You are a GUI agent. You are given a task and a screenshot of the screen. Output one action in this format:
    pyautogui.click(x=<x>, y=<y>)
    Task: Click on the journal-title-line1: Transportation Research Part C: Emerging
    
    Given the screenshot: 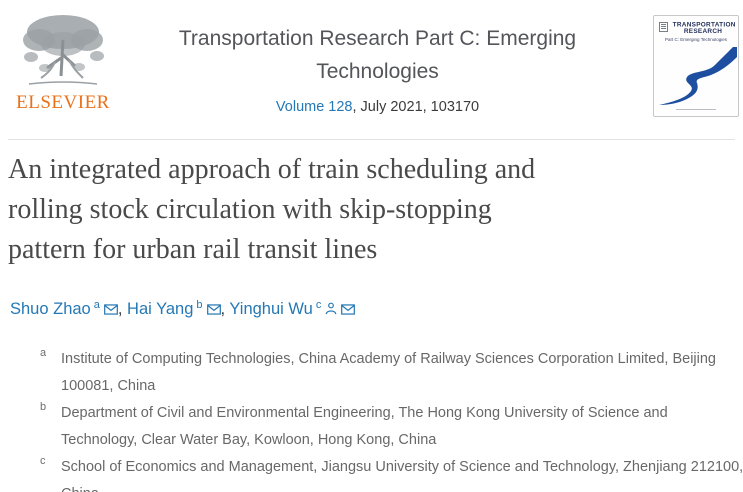 What is the action you would take?
    pyautogui.click(x=377, y=38)
    